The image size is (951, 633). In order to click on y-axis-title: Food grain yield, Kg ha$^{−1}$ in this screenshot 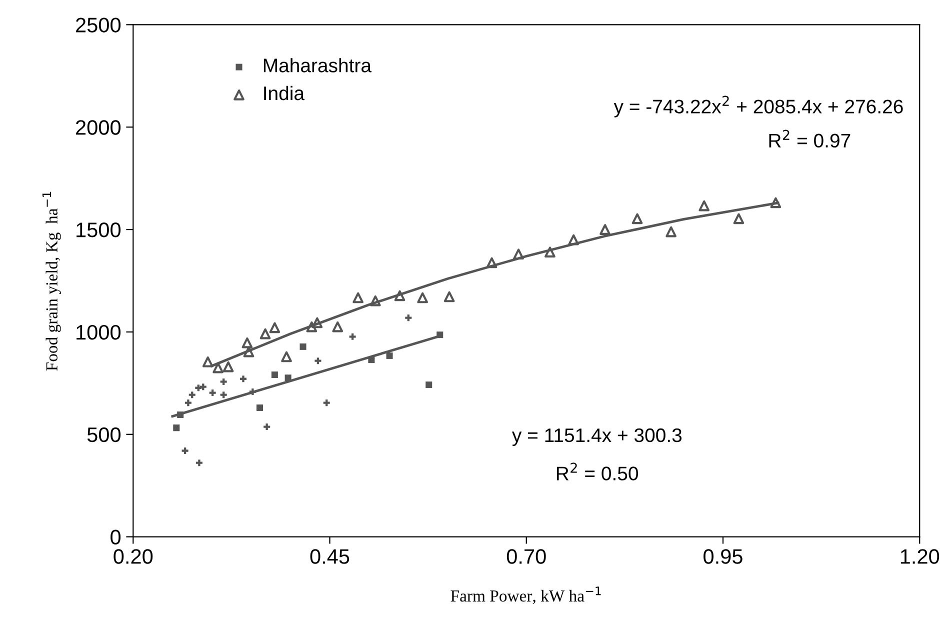, I will do `click(51, 281)`.